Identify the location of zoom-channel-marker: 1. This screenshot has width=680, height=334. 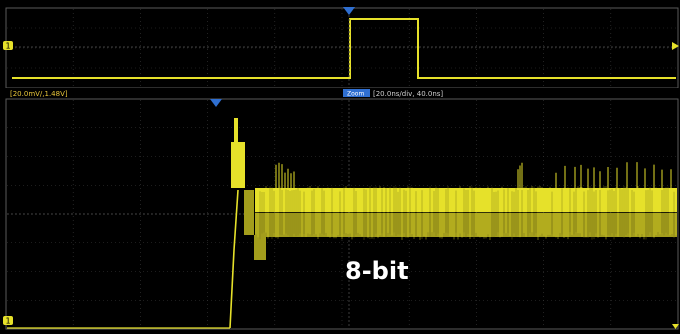
(8, 321).